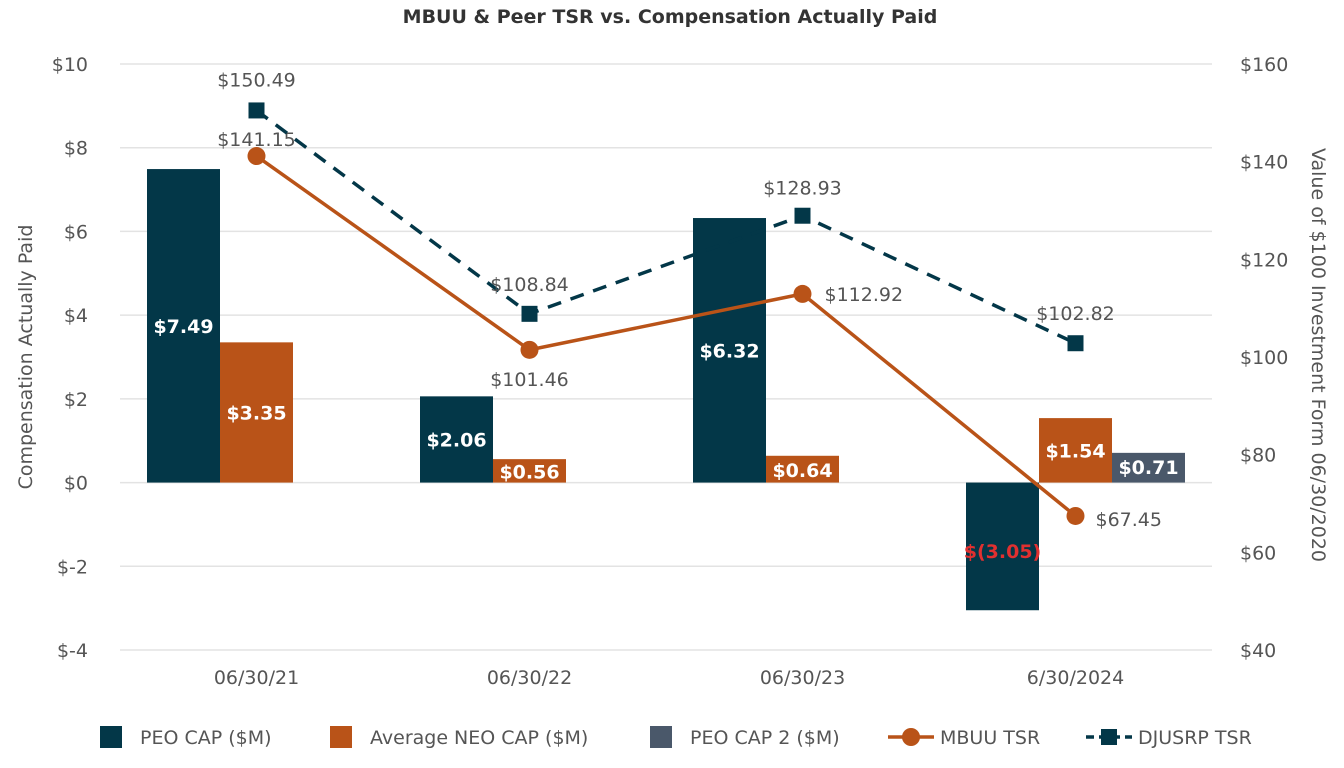  I want to click on line-point-label: $108.84, so click(529, 285).